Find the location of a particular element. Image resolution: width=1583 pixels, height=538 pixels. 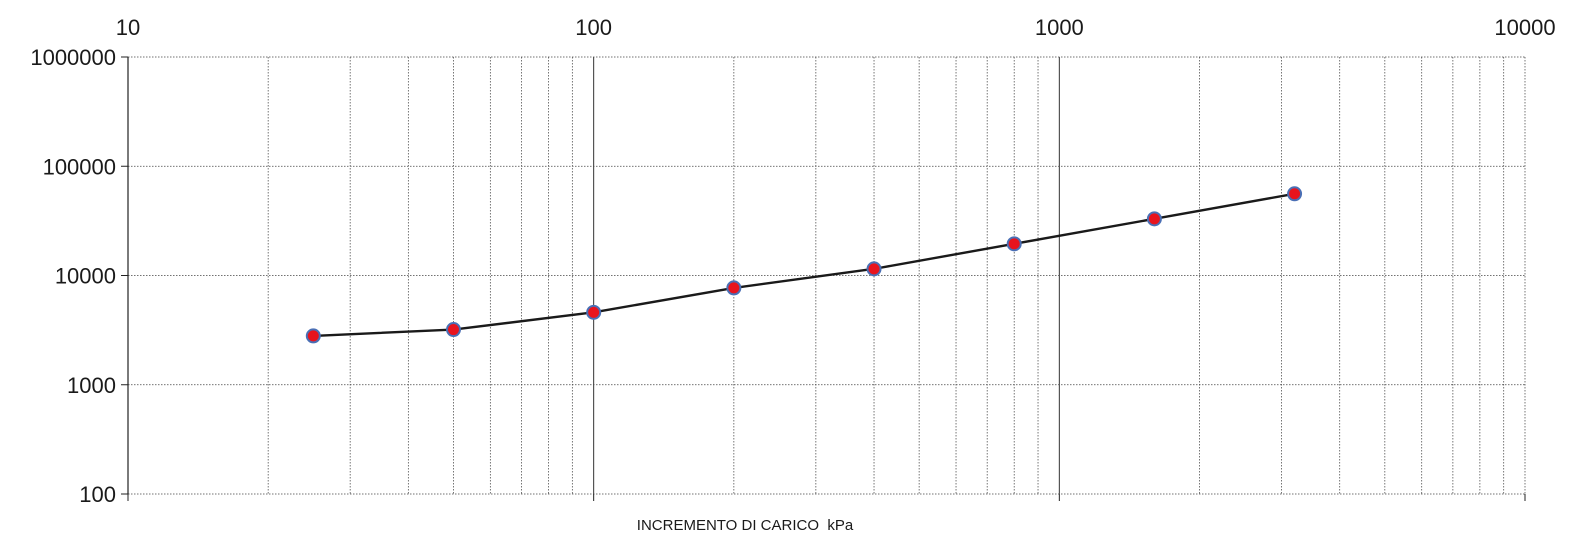

x-tick-label: 10 is located at coordinates (128, 27).